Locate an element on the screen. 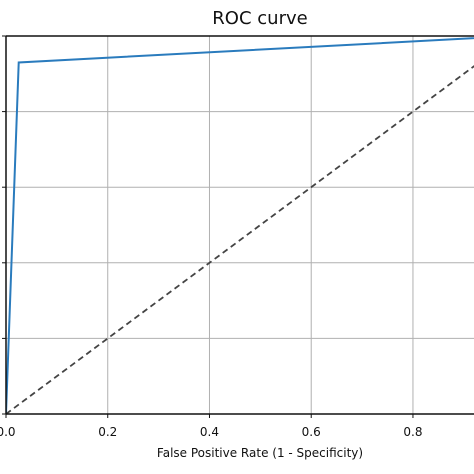 The height and width of the screenshot is (474, 474). x-axis-label: False Positive Rate (1 - Specificity) is located at coordinates (260, 453).